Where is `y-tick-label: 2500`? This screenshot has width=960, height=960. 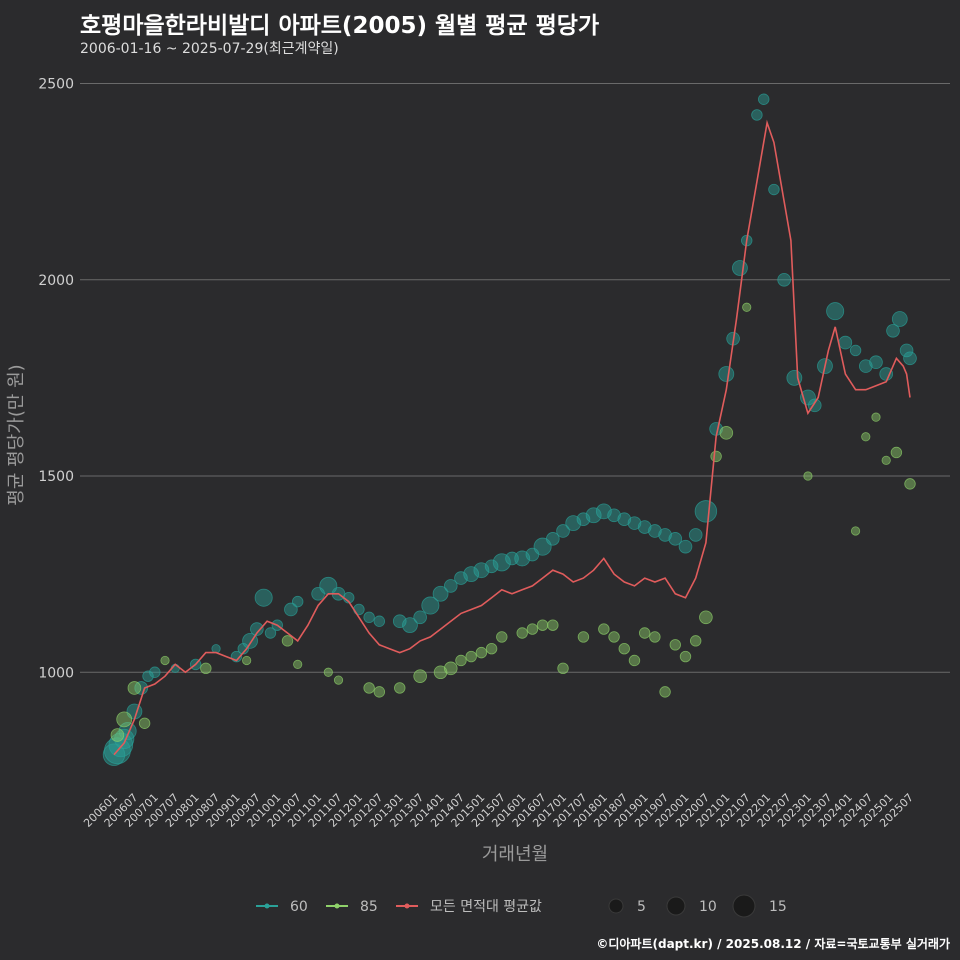 y-tick-label: 2500 is located at coordinates (56, 85).